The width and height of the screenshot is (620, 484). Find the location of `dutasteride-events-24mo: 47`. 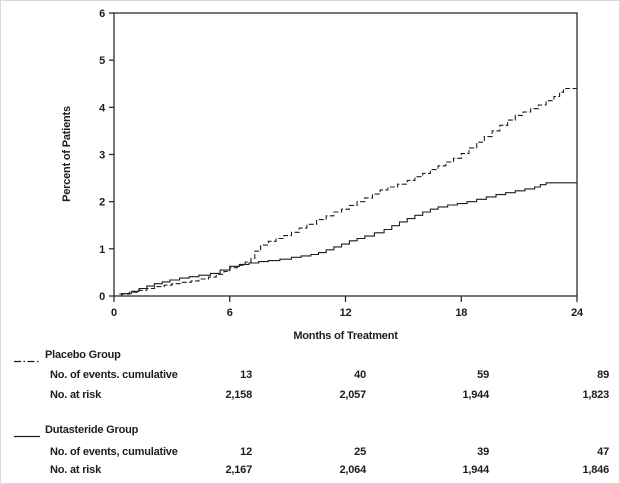

dutasteride-events-24mo: 47 is located at coordinates (603, 452).